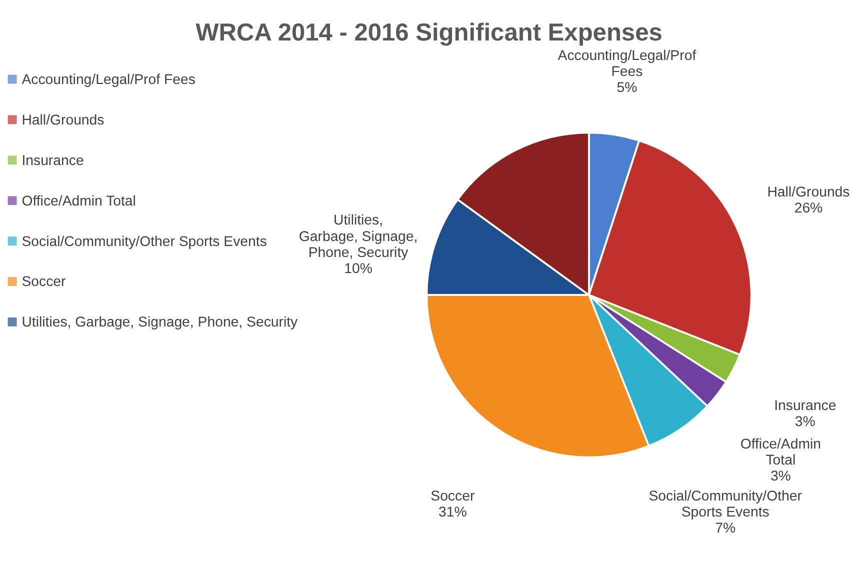 This screenshot has width=858, height=587. What do you see at coordinates (63, 119) in the screenshot?
I see `legend-label: Hall/Grounds` at bounding box center [63, 119].